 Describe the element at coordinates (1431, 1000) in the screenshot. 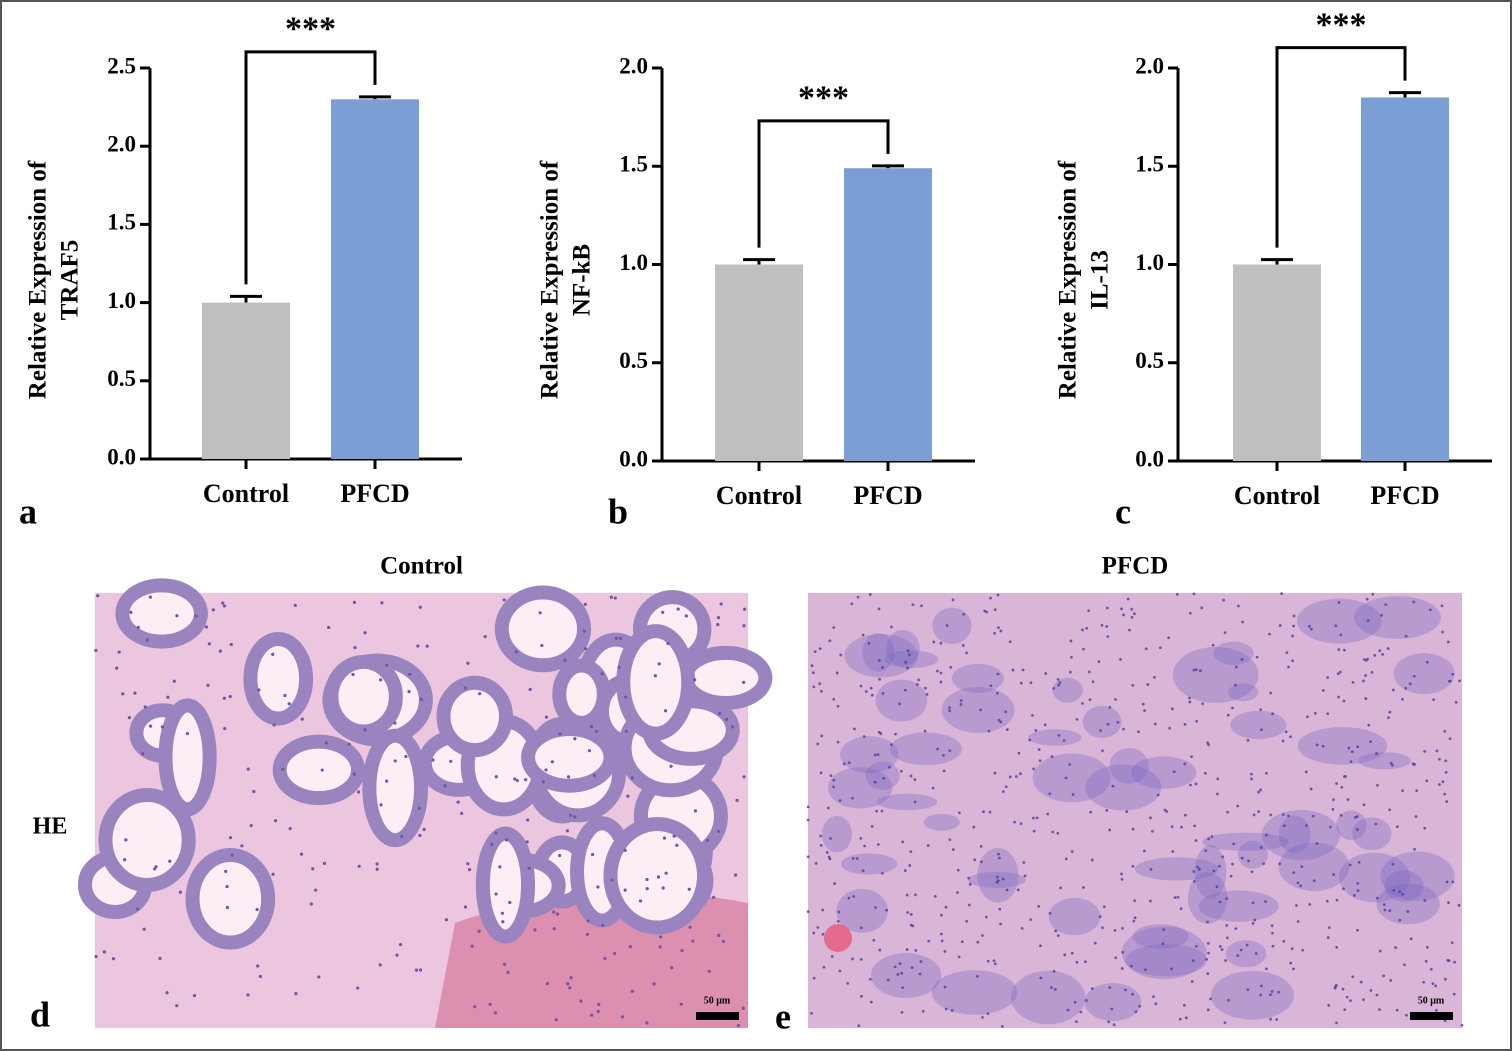

I see `scale-label: 50 μm` at that location.